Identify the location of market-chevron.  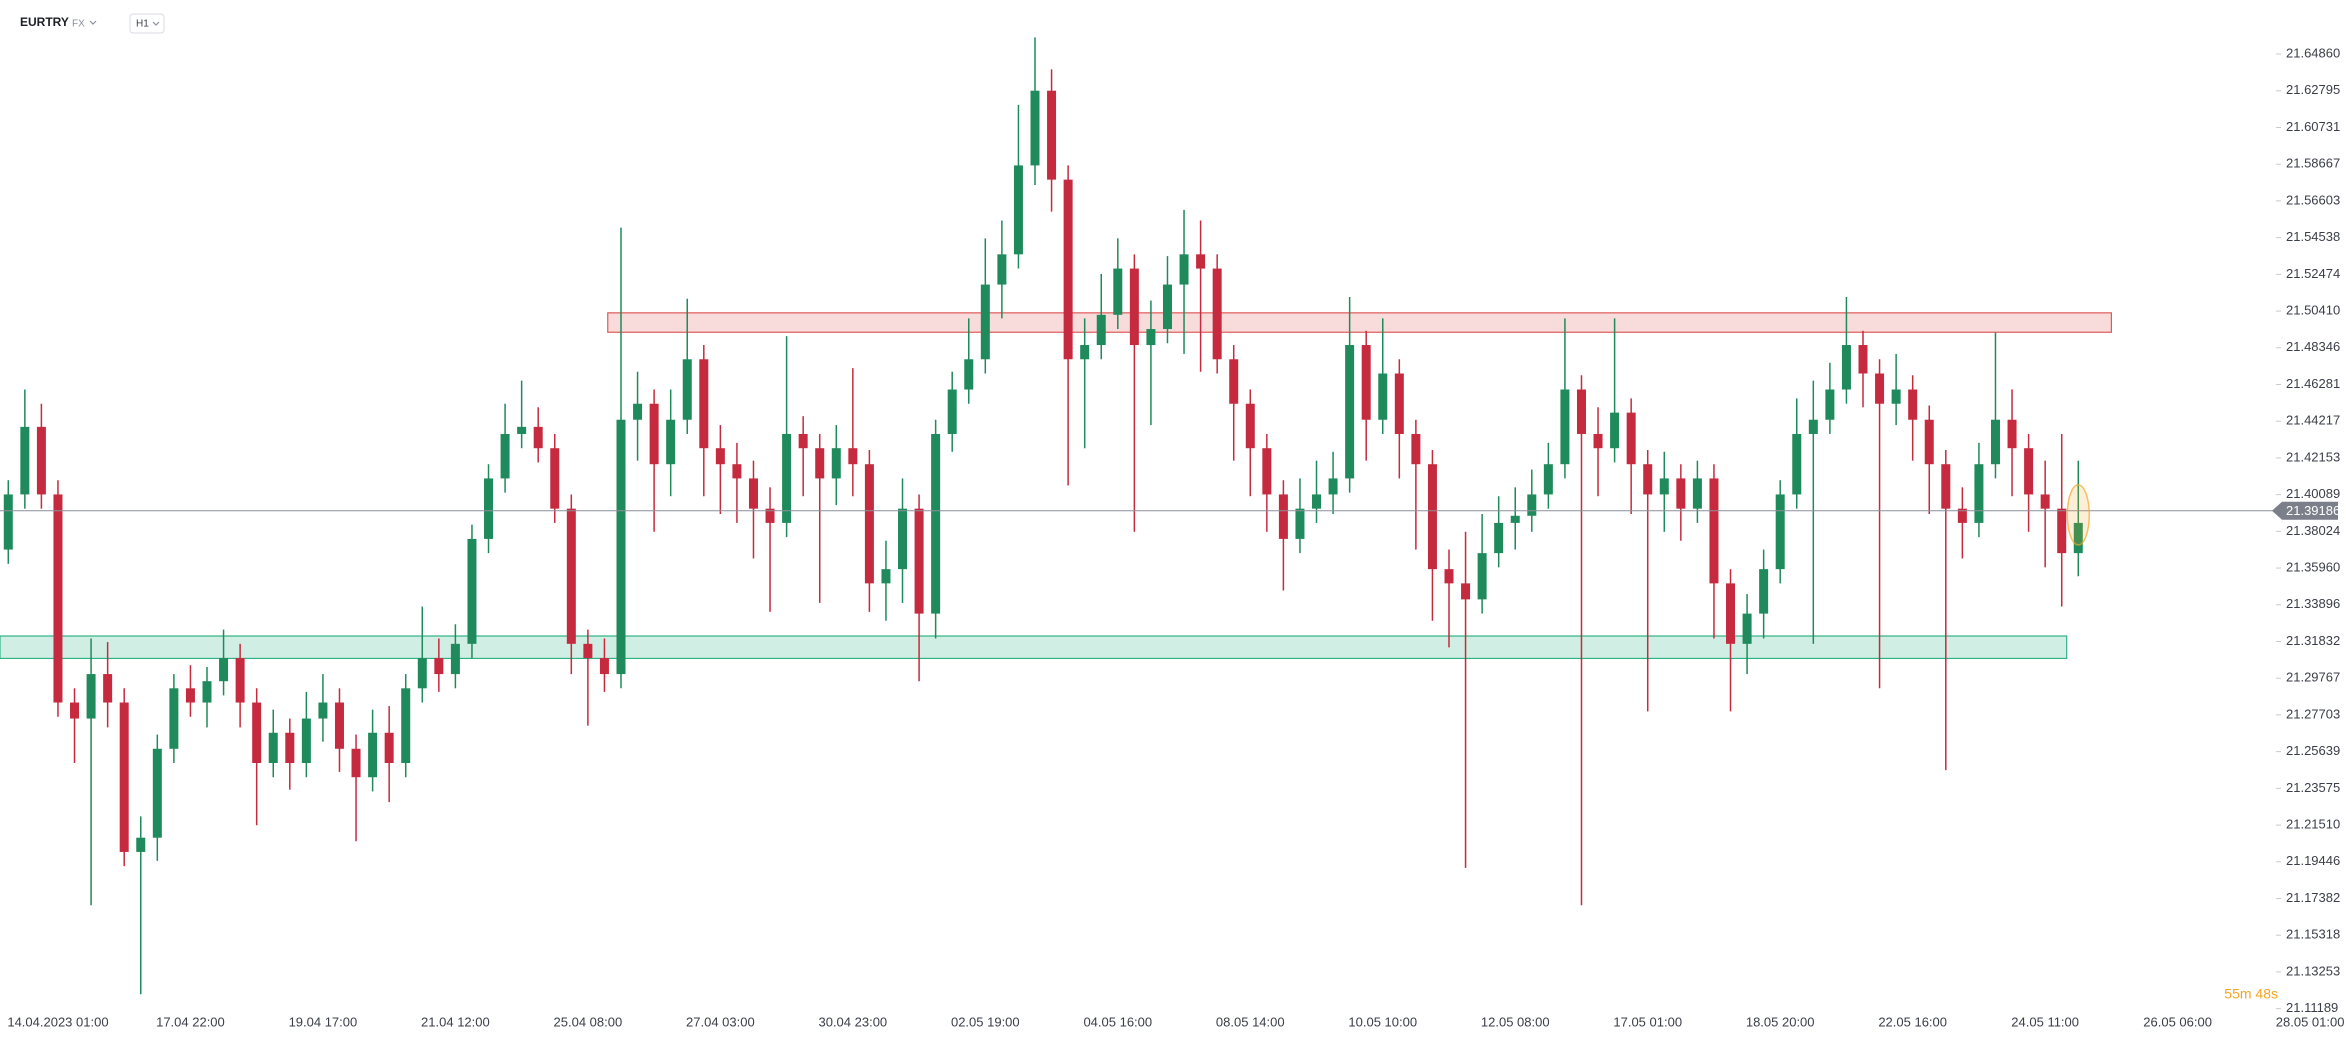
(93, 22).